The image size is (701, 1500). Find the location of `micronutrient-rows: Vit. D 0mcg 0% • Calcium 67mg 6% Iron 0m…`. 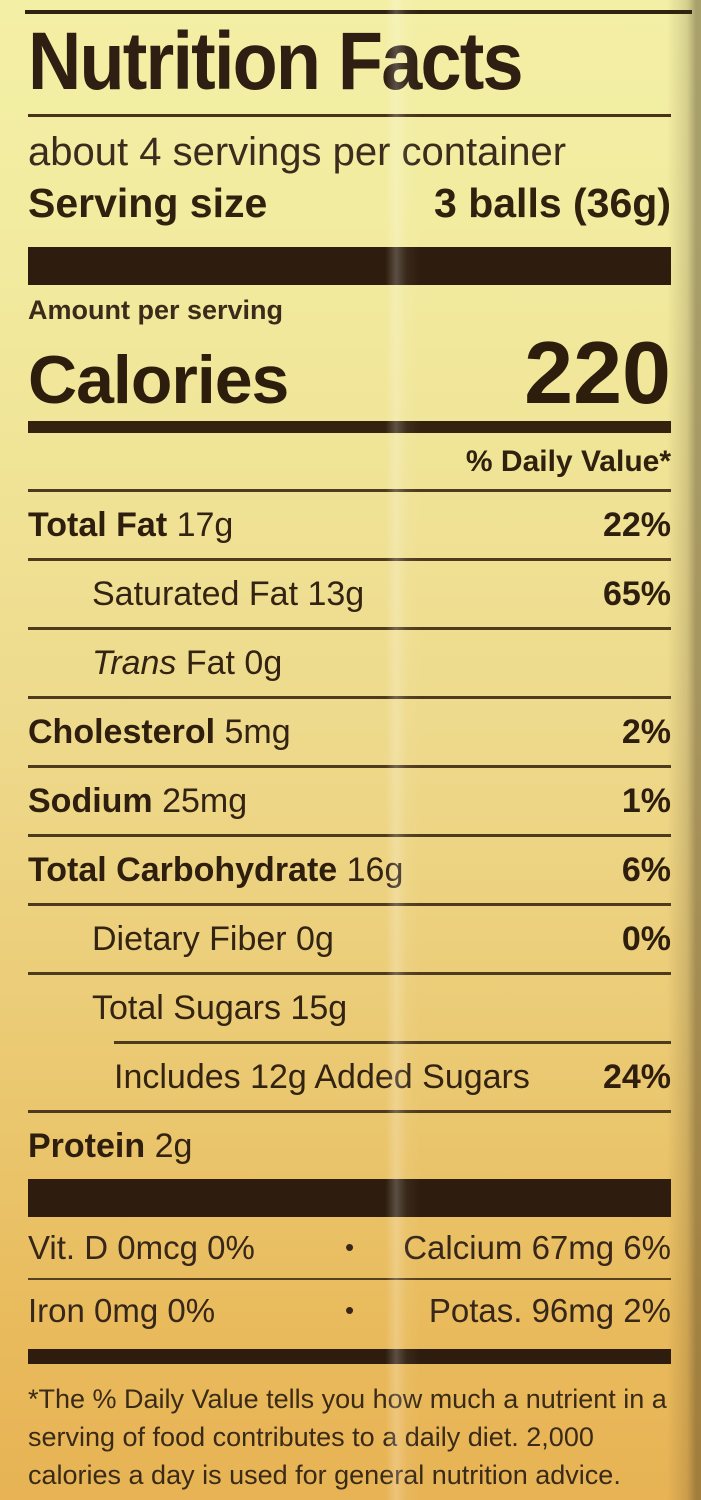

micronutrient-rows: Vit. D 0mcg 0% • Calcium 67mg 6% Iron 0m… is located at coordinates (349, 1279).